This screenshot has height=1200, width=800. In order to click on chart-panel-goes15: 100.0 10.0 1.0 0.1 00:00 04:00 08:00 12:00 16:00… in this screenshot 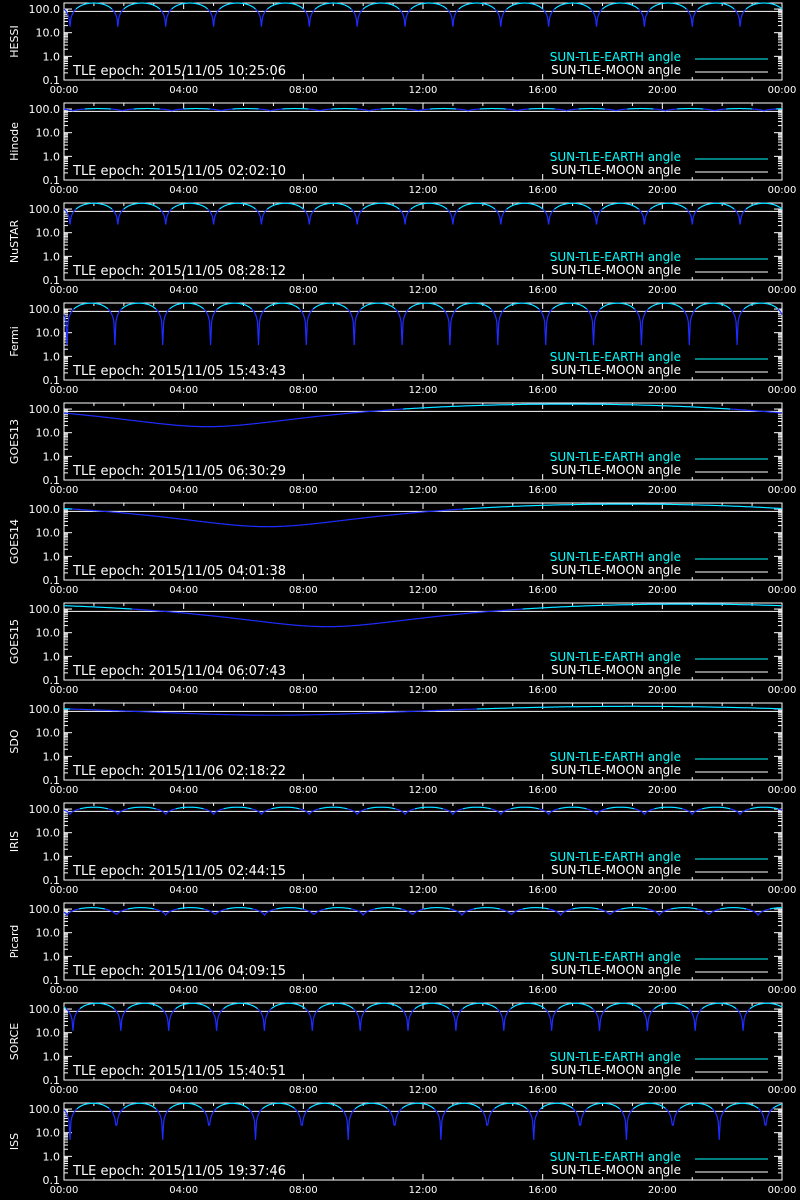, I will do `click(400, 650)`.